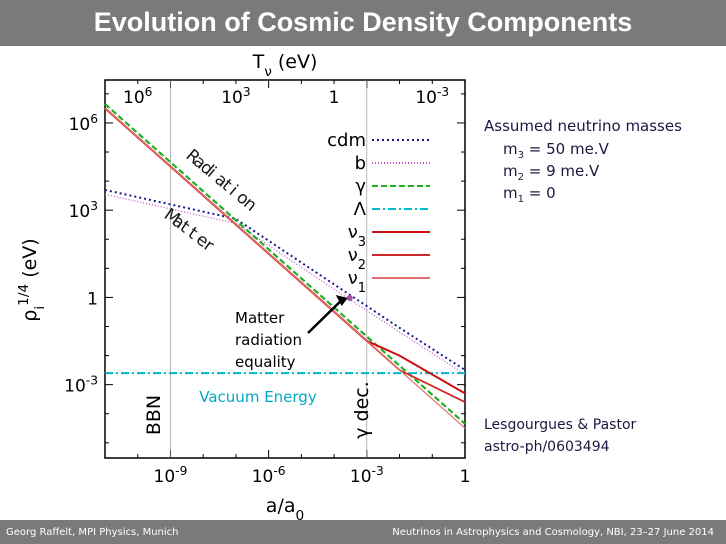  Describe the element at coordinates (138, 96) in the screenshot. I see `top-tick-label: 10⁶` at that location.